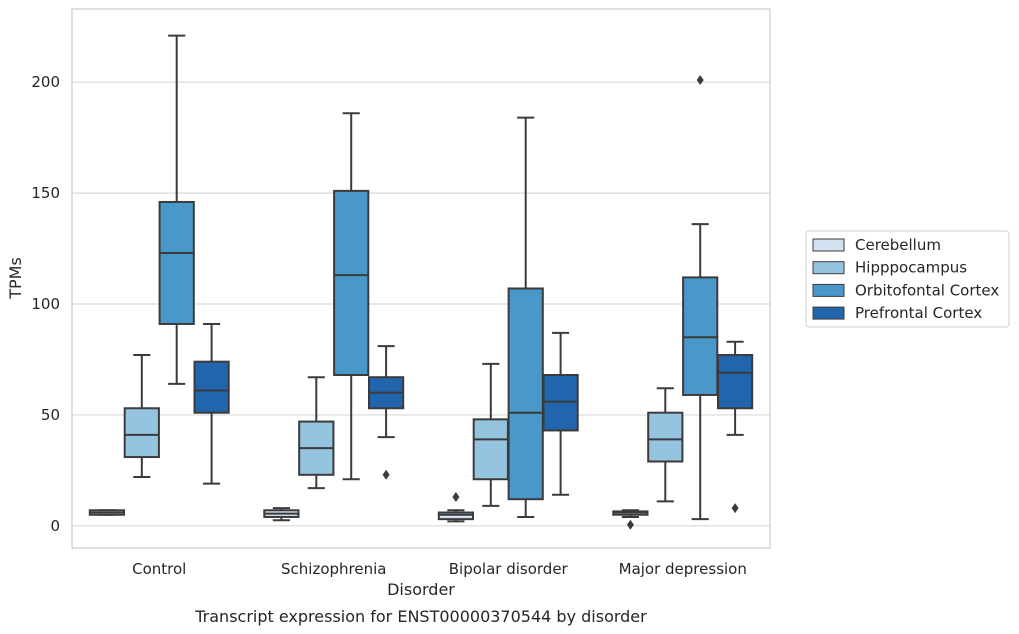  I want to click on y-axis-ticks: 0 50 100 150 200, so click(45, 304).